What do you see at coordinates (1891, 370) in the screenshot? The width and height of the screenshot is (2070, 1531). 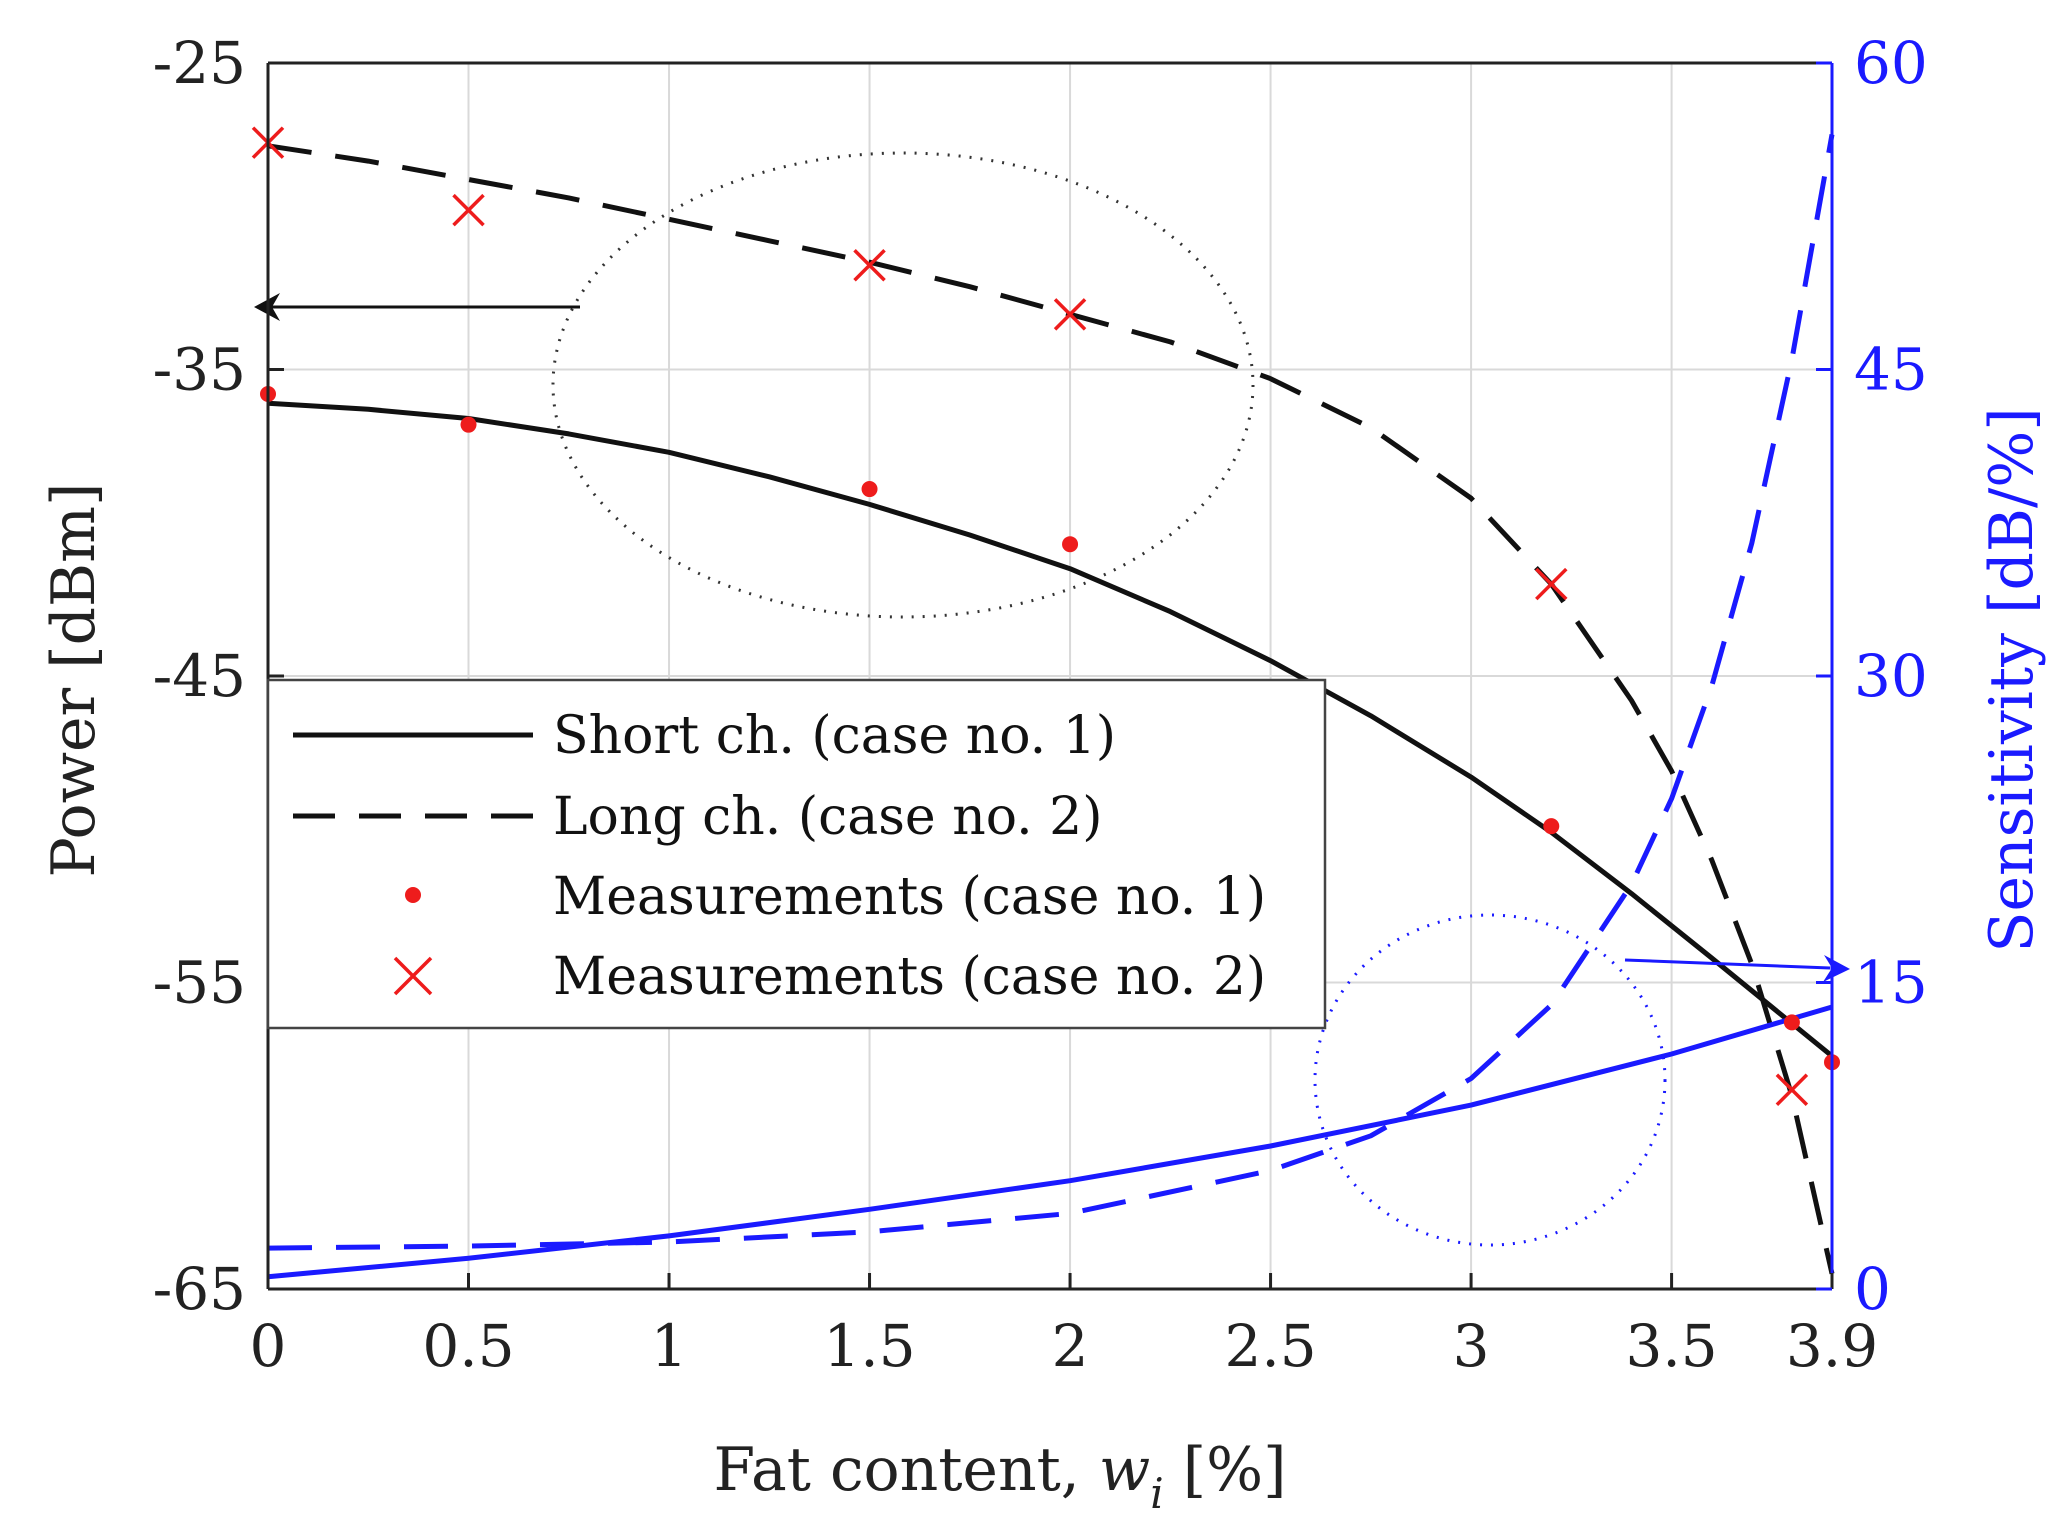 I see `y-right-tick-label-1: 45` at bounding box center [1891, 370].